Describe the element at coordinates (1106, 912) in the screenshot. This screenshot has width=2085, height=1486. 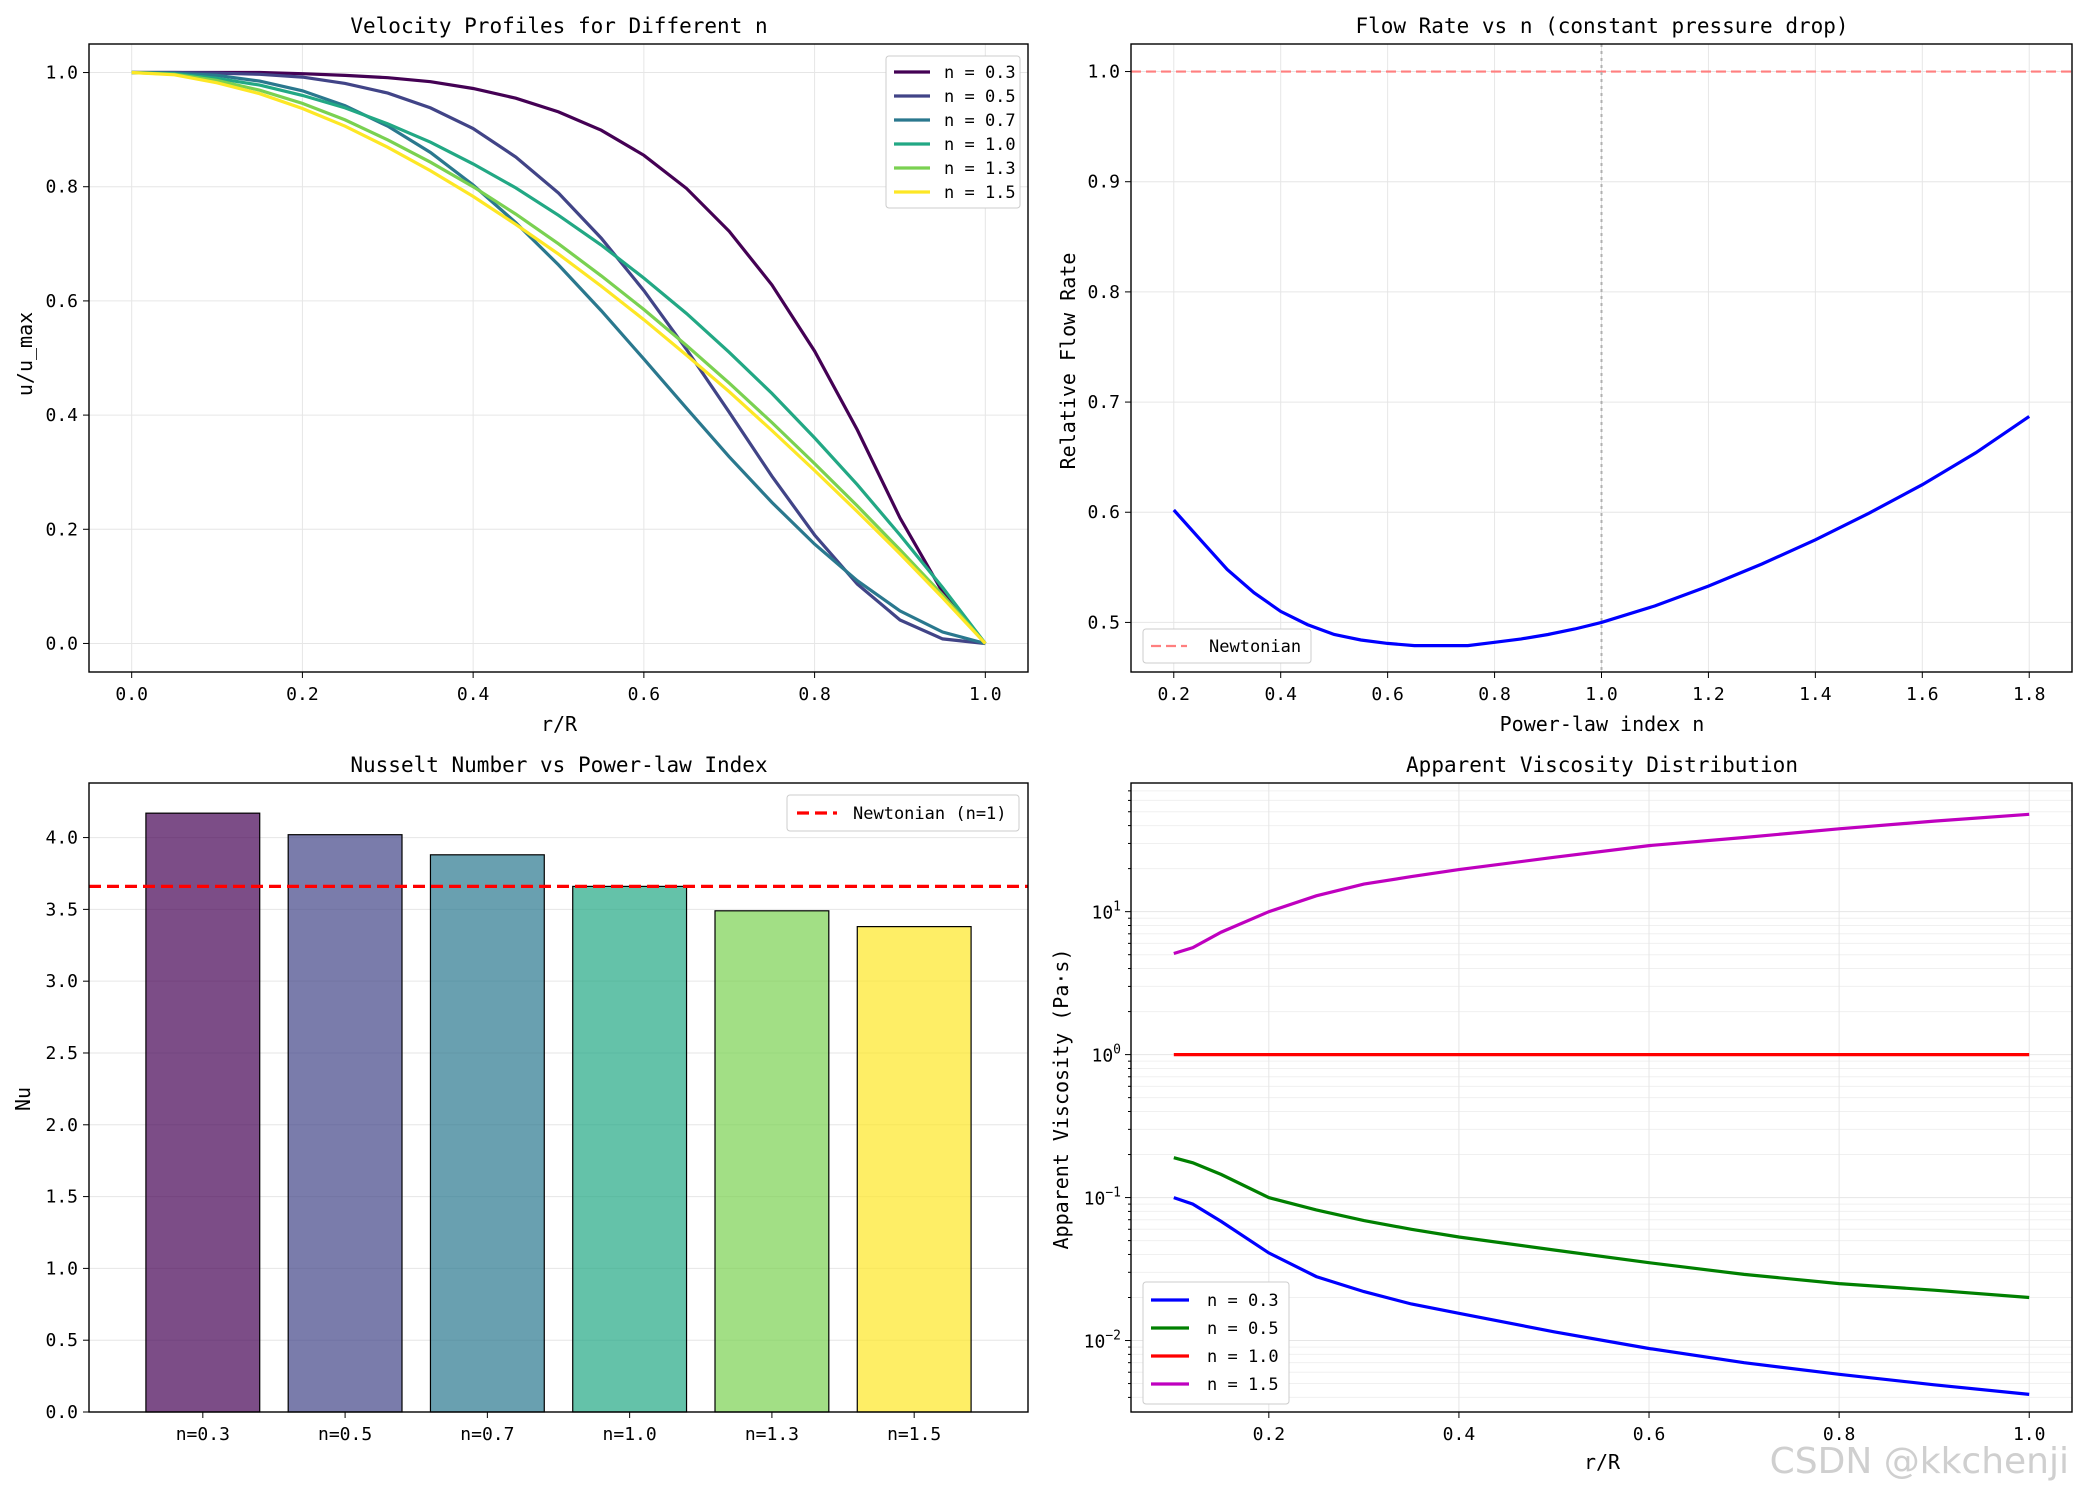
I see `y-tick-label: 10¹` at that location.